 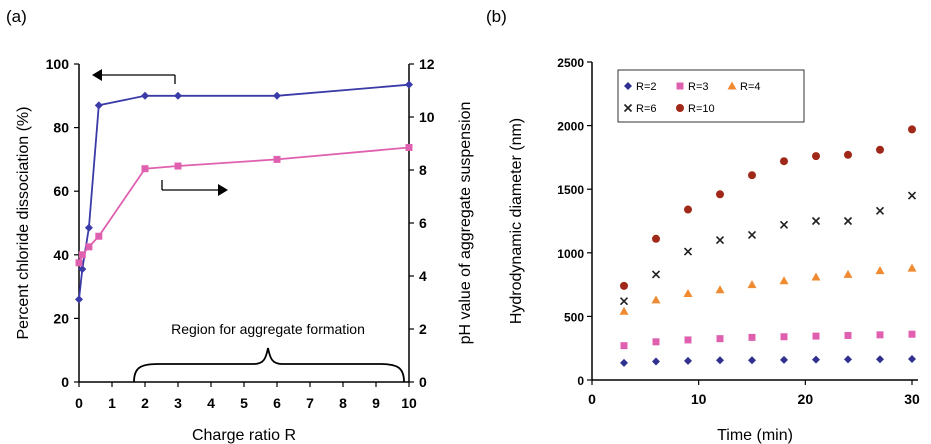 I want to click on chart-b-x-tick-label: 20, so click(x=806, y=399).